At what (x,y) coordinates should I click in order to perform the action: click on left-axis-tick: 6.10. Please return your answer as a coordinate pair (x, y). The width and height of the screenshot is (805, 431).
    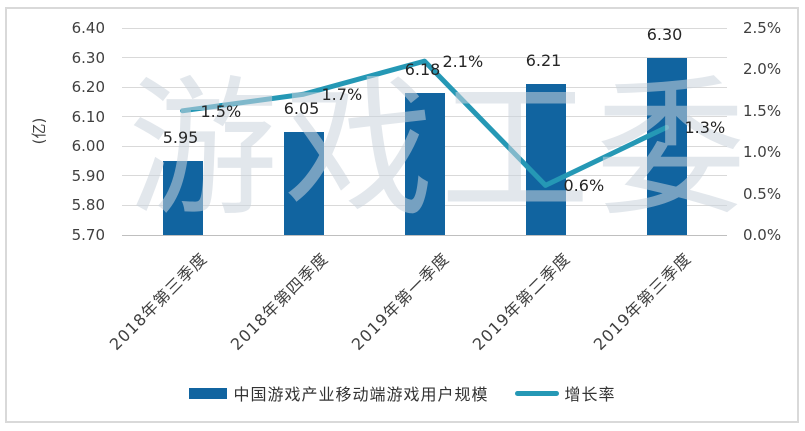
    Looking at the image, I should click on (88, 116).